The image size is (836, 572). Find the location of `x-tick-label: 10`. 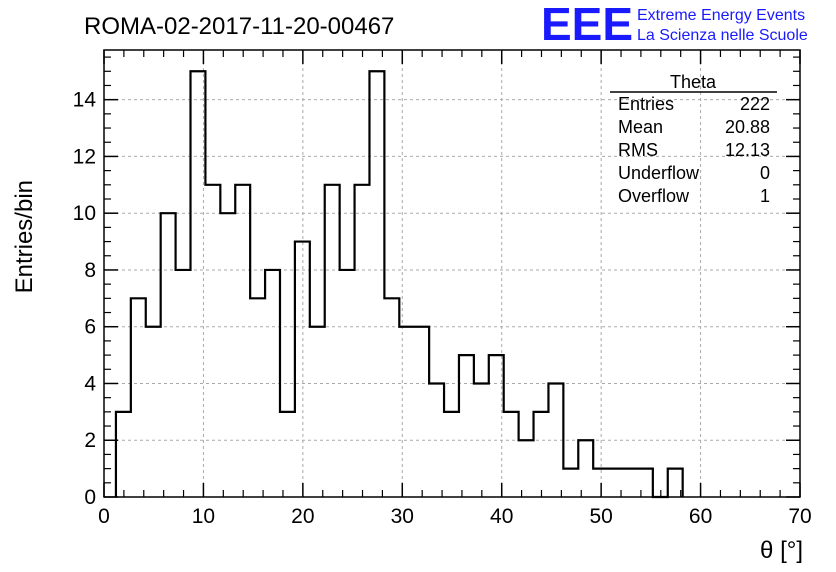

x-tick-label: 10 is located at coordinates (203, 516).